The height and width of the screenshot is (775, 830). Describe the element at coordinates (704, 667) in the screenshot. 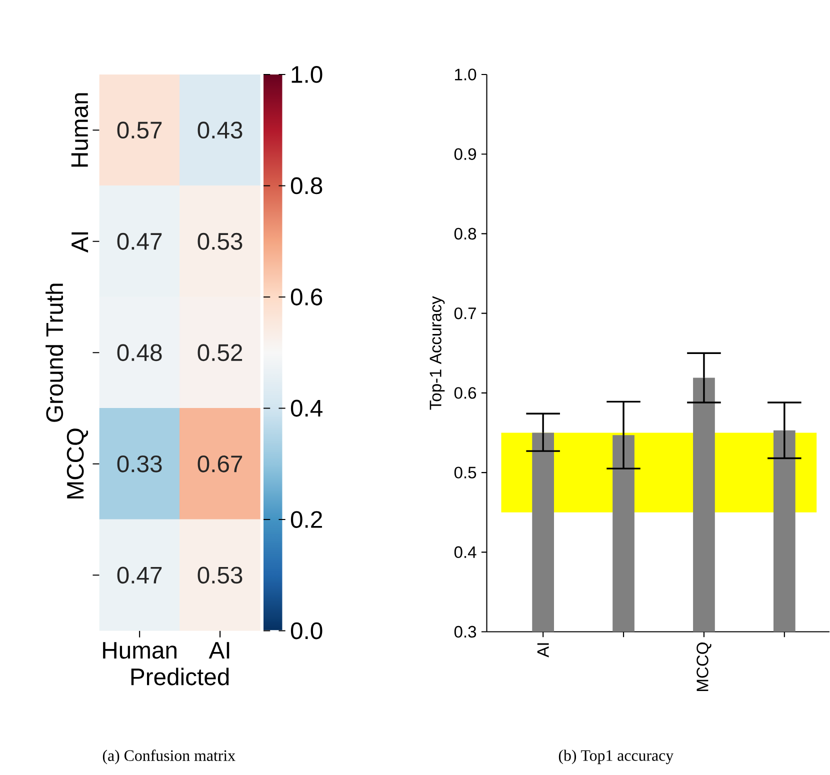

I see `x-tick-label: MCCQ` at that location.